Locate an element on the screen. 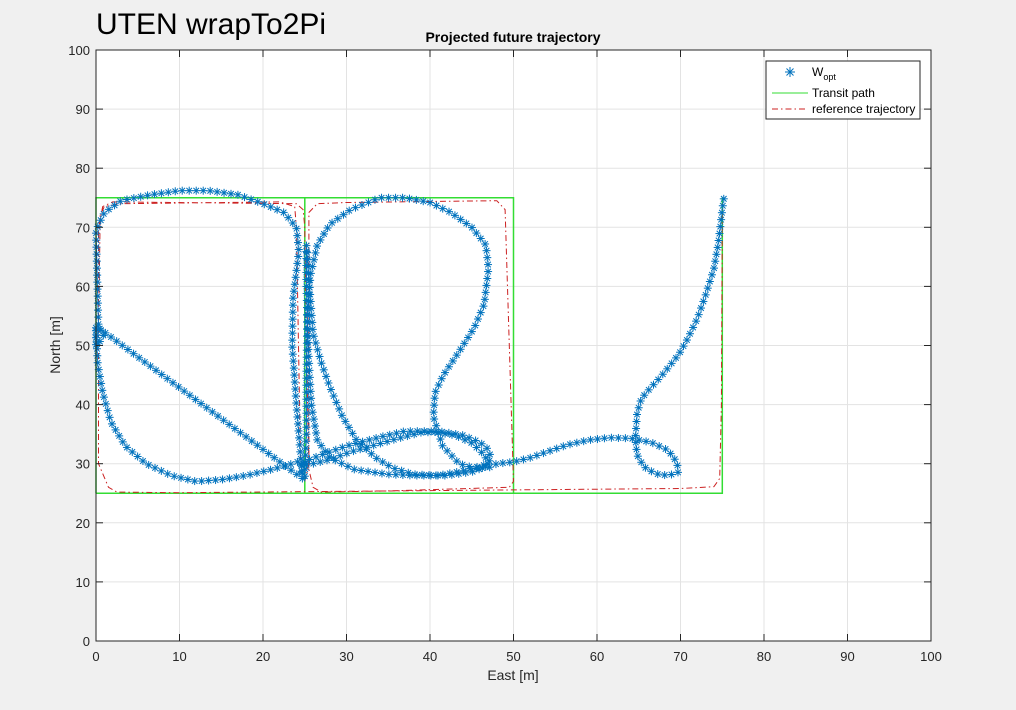 The height and width of the screenshot is (710, 1016). legend-marker-wopt is located at coordinates (790, 72).